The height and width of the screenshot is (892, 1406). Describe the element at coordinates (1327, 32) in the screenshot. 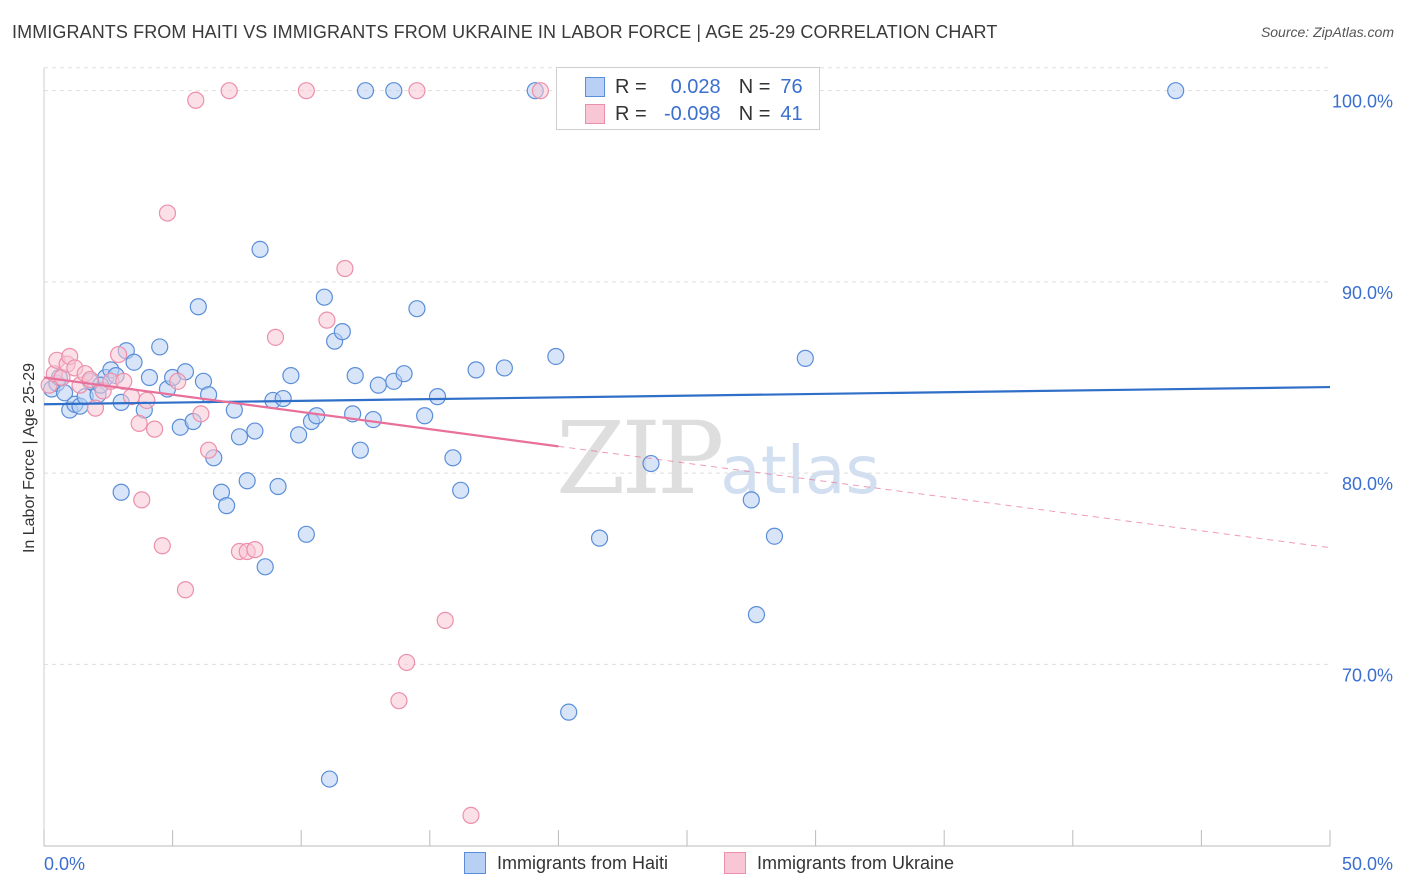

I see `source-label: Source: ZipAtlas.com` at that location.